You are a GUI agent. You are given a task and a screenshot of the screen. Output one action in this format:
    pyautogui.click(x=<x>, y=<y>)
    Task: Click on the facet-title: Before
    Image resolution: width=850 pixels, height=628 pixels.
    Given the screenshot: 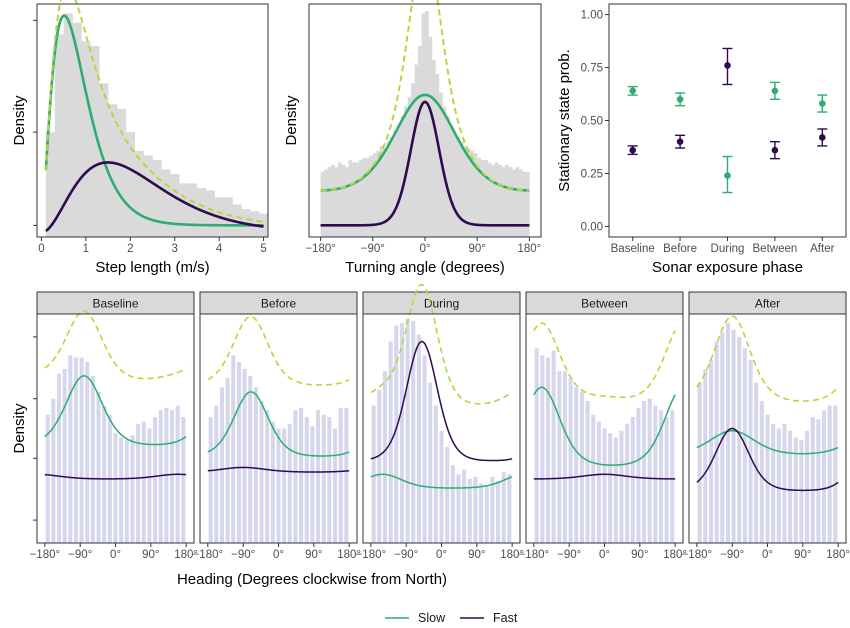 What is the action you would take?
    pyautogui.click(x=279, y=304)
    